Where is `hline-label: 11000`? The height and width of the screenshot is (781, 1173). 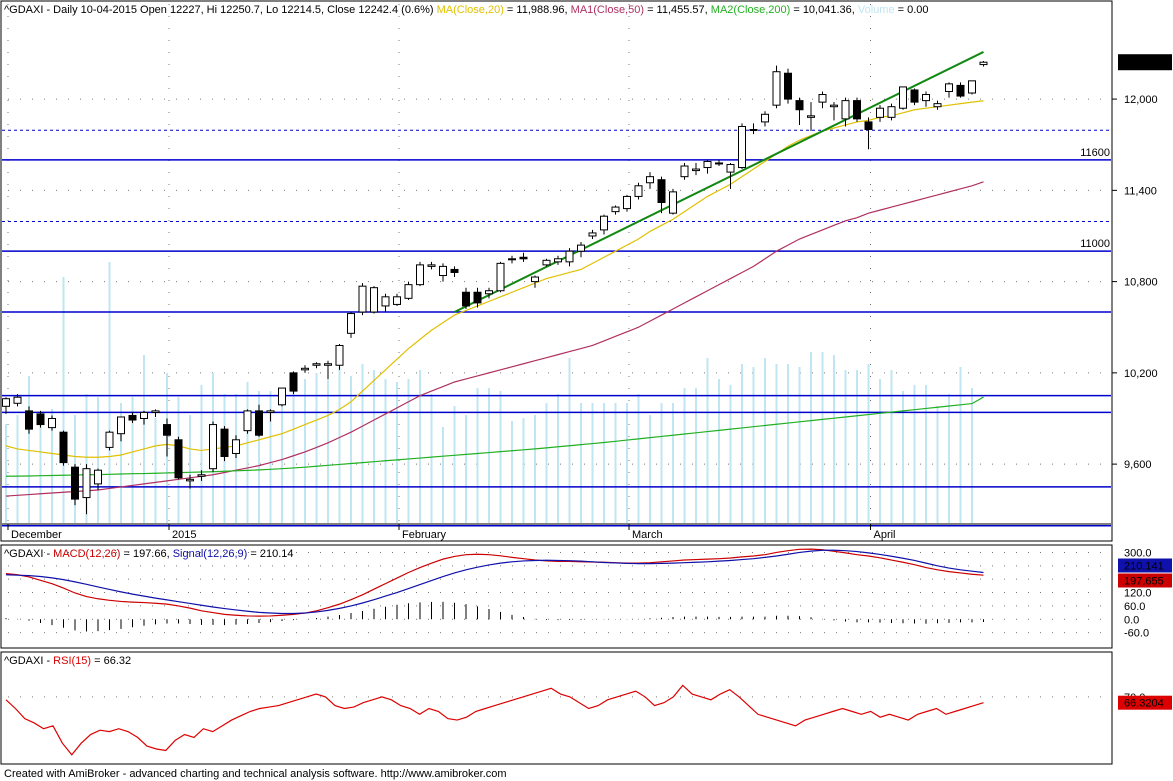 hline-label: 11000 is located at coordinates (1095, 244).